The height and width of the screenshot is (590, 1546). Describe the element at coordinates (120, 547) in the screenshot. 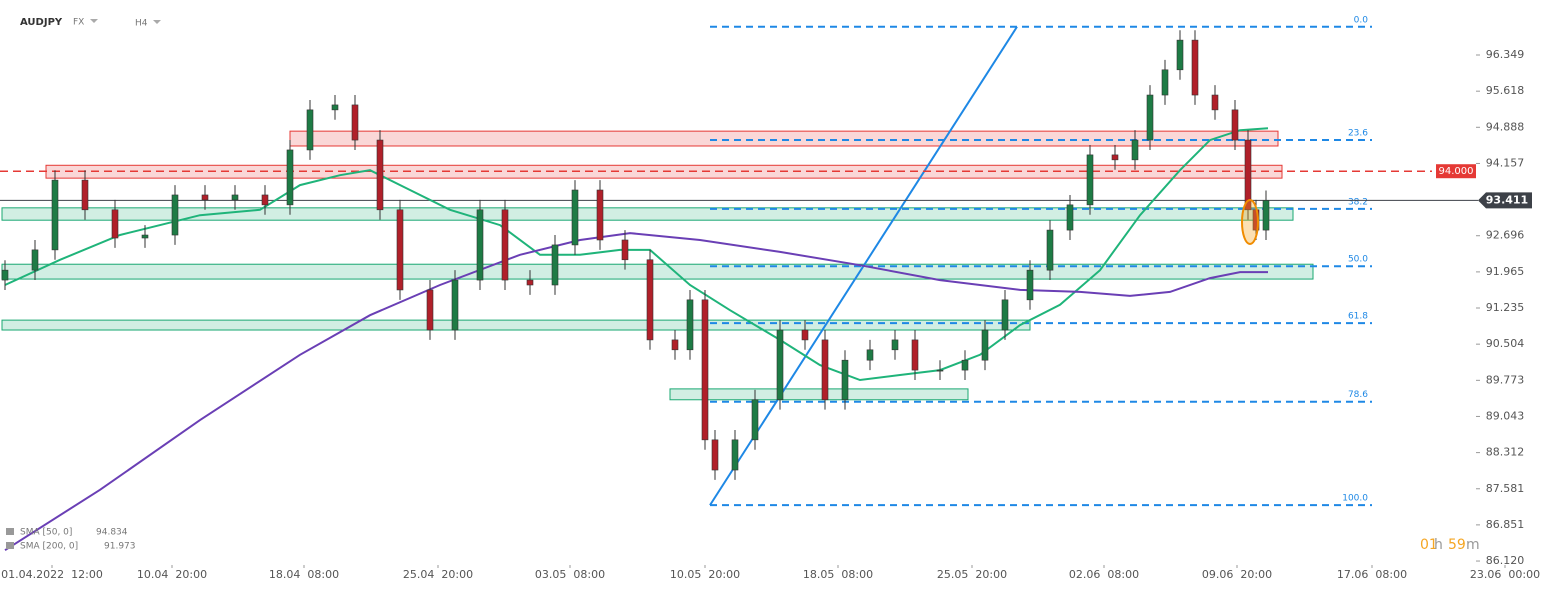

I see `legend-value: 91.973` at that location.